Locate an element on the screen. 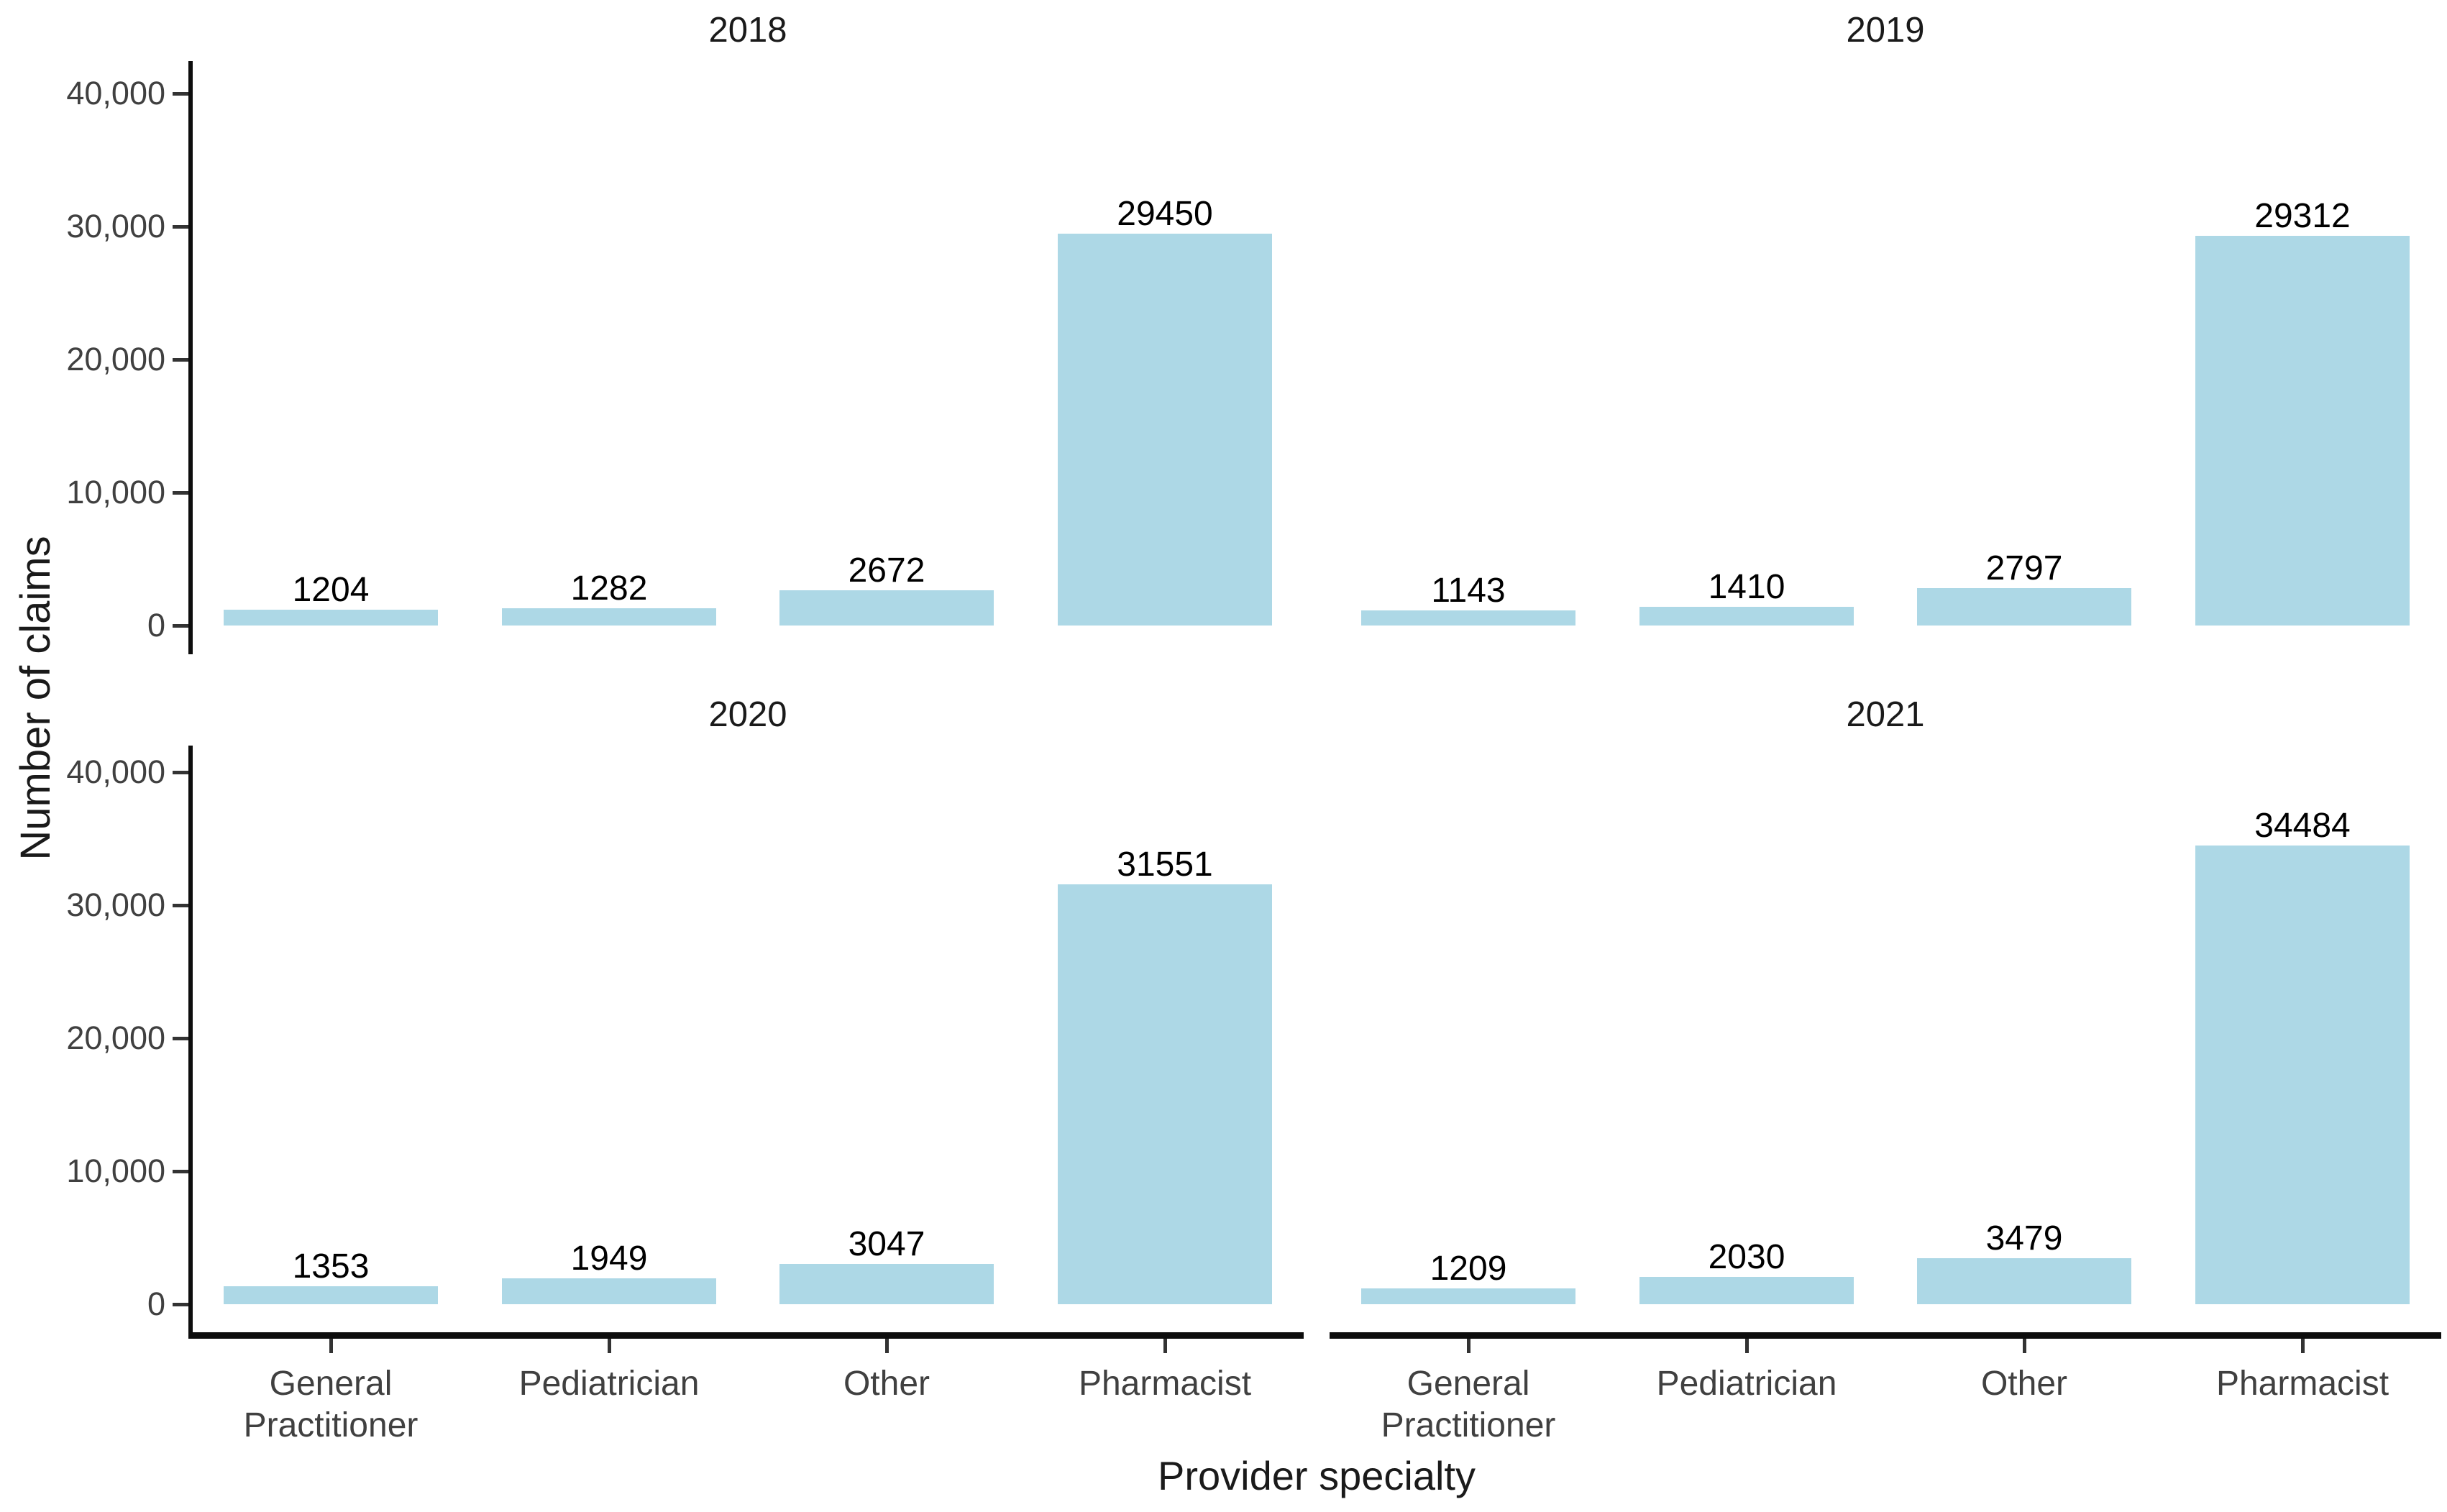  bar-value-label: 29450 is located at coordinates (1165, 214).